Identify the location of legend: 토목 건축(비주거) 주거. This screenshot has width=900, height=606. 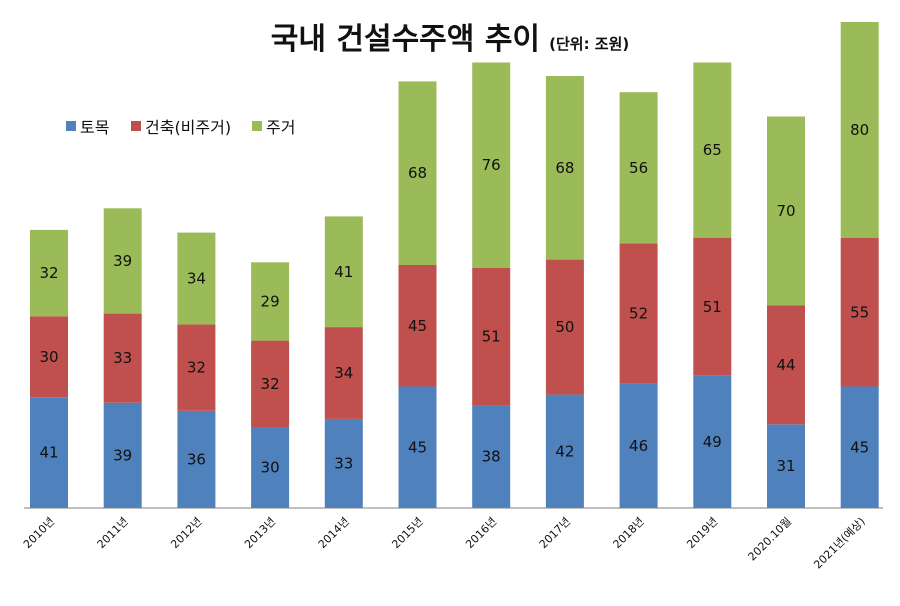
(180, 127).